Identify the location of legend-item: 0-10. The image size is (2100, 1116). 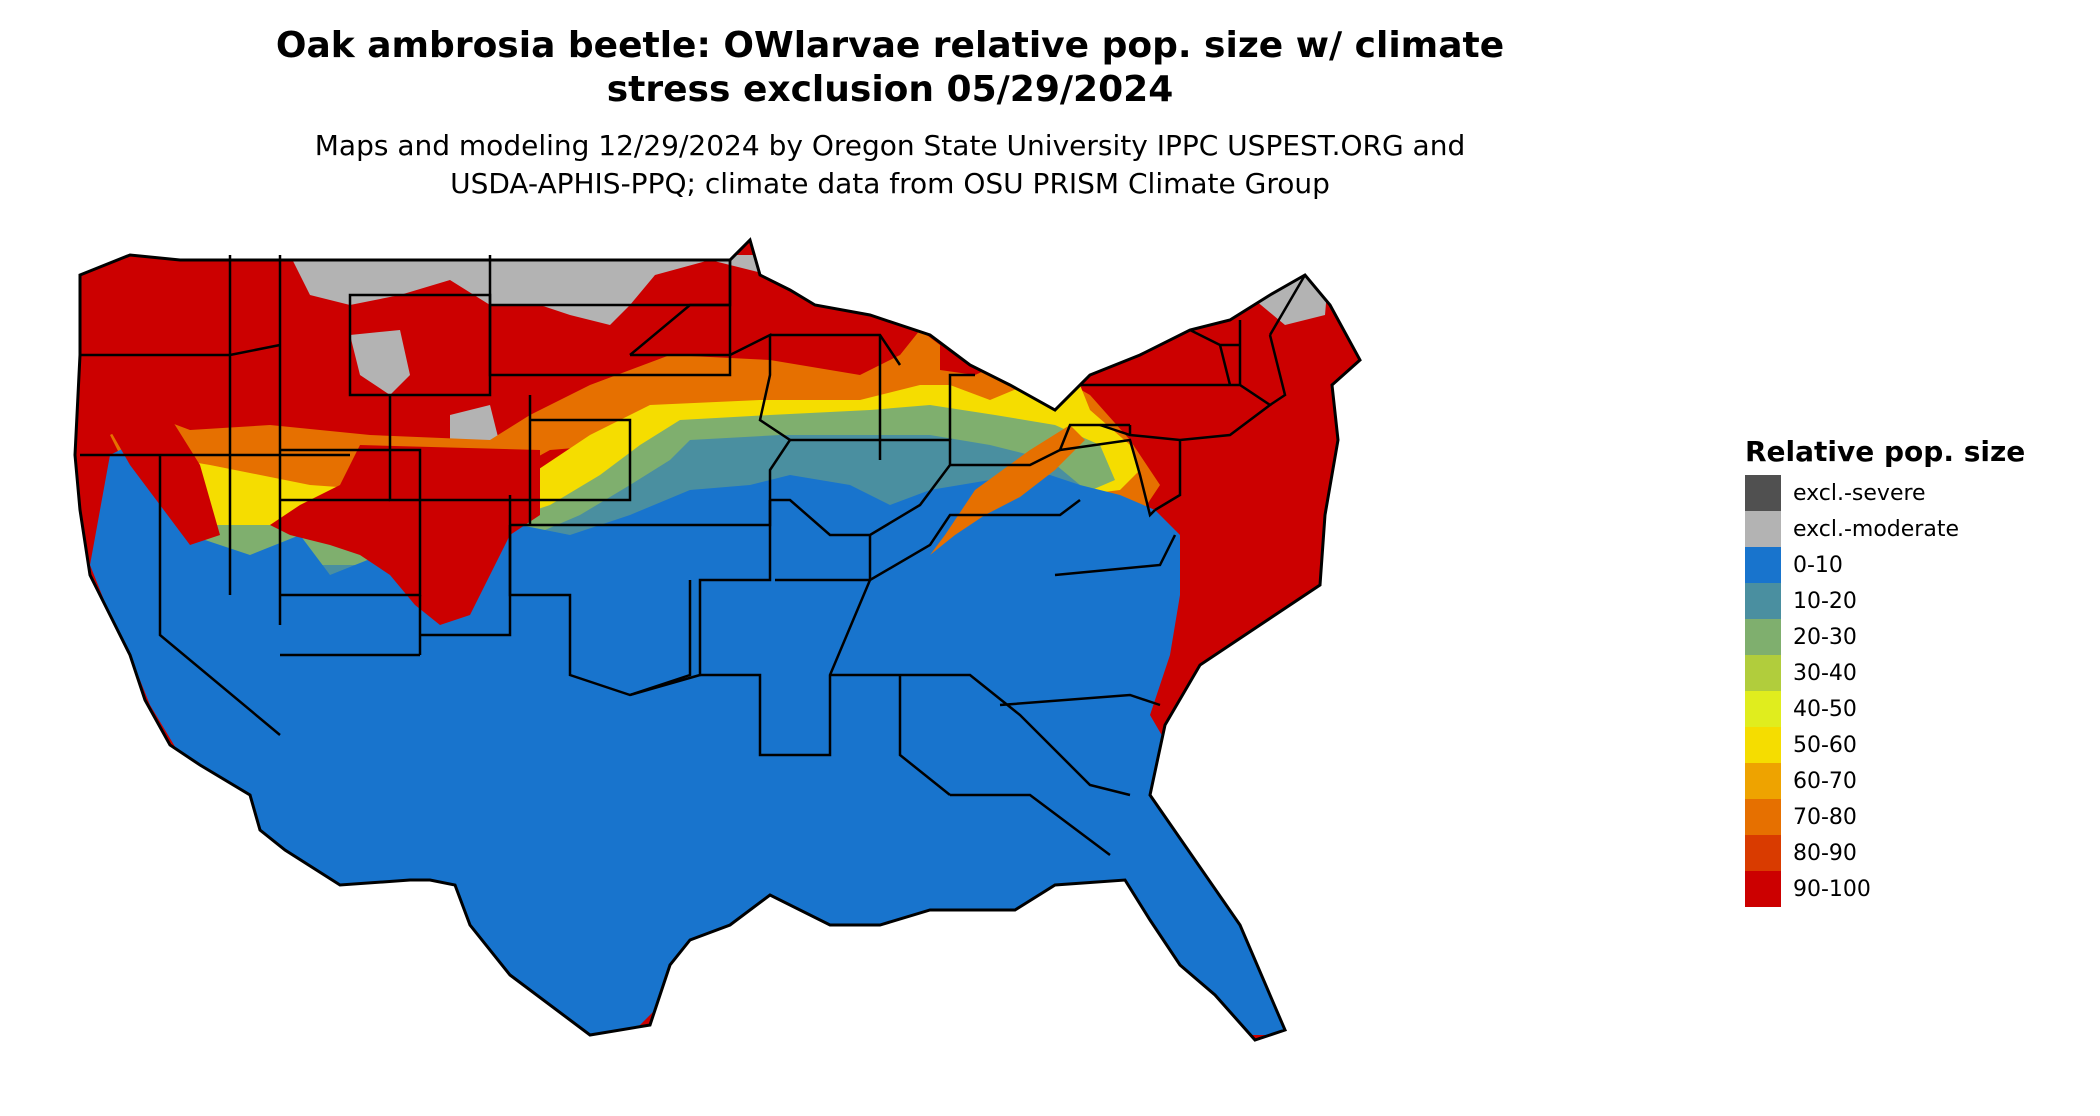
(1885, 565).